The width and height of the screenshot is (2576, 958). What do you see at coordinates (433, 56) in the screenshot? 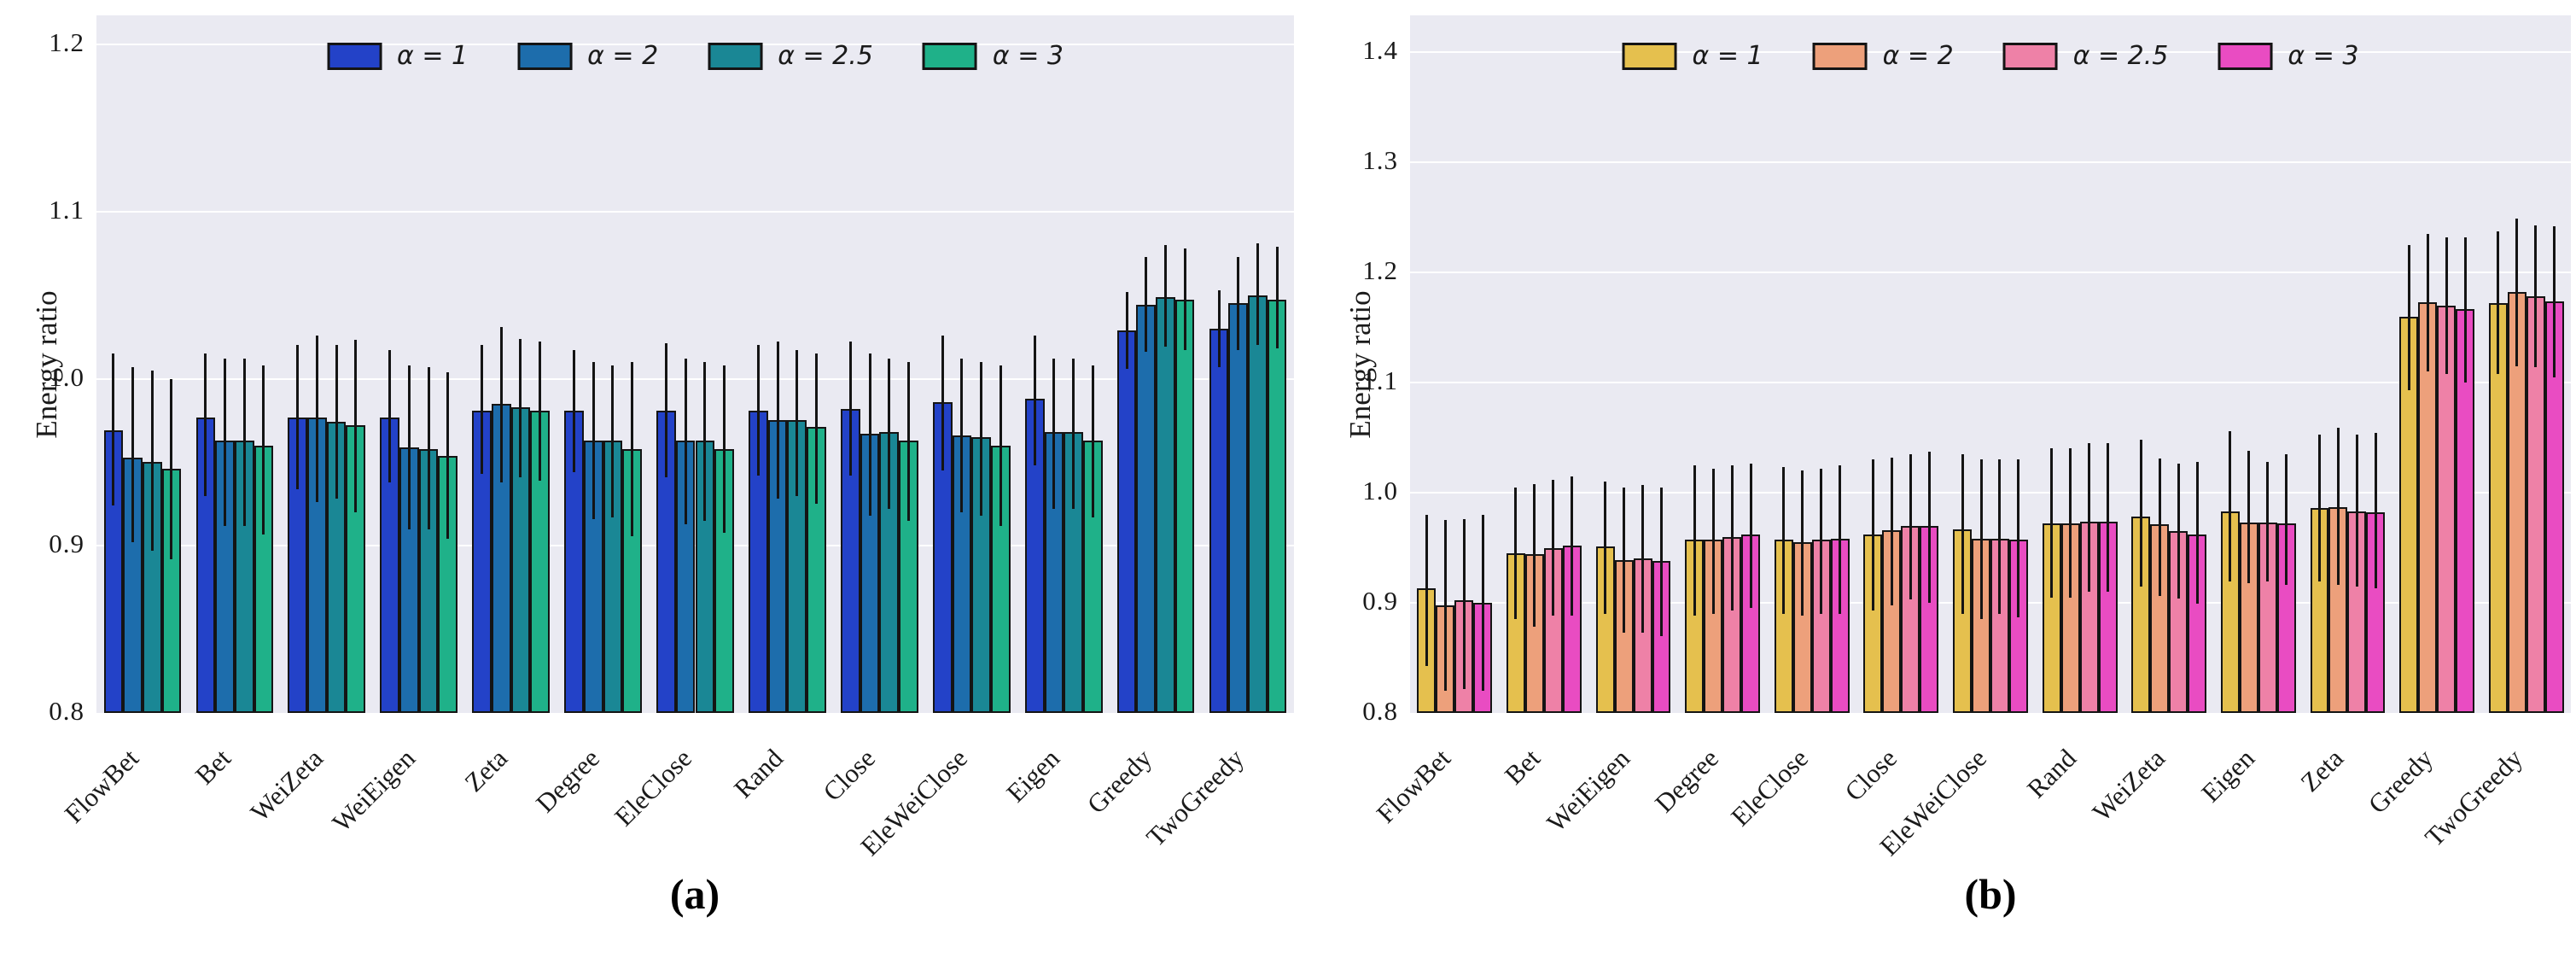
I see `legend-label: α = 1` at bounding box center [433, 56].